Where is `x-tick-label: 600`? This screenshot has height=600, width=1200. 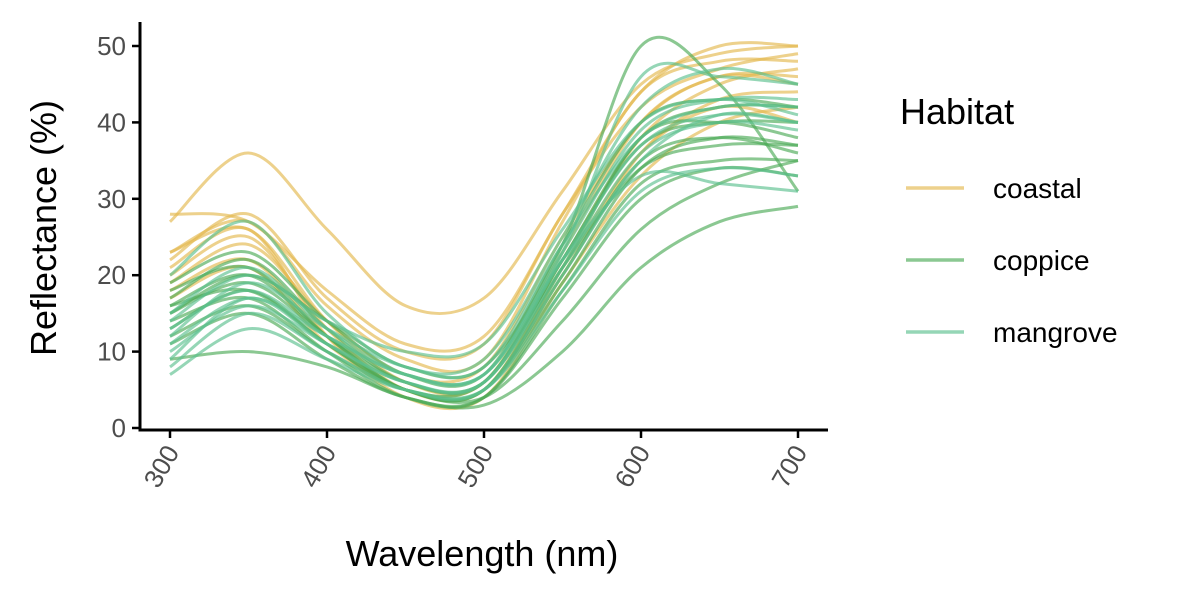
x-tick-label: 600 is located at coordinates (633, 466).